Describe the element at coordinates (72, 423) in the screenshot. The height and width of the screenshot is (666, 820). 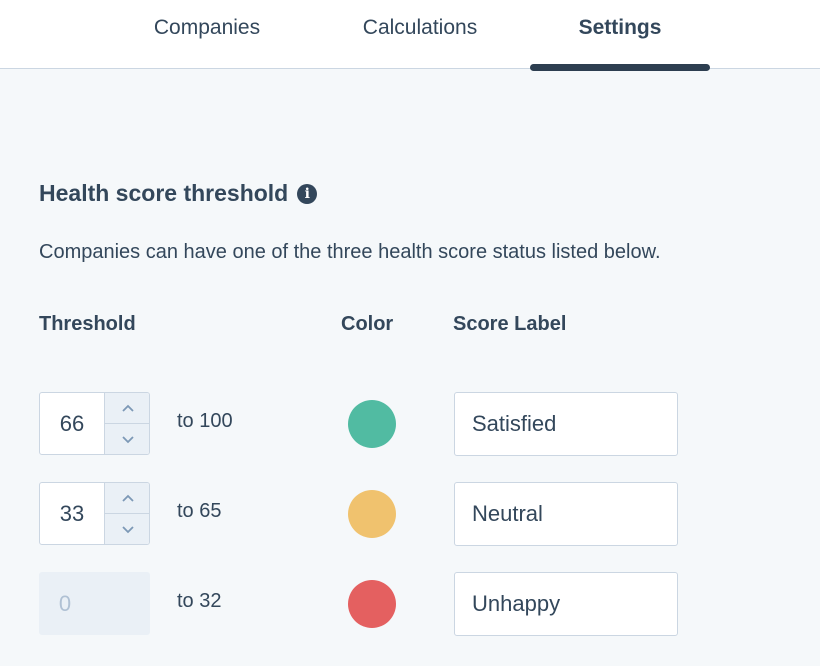
I see `threshold-value: 66` at that location.